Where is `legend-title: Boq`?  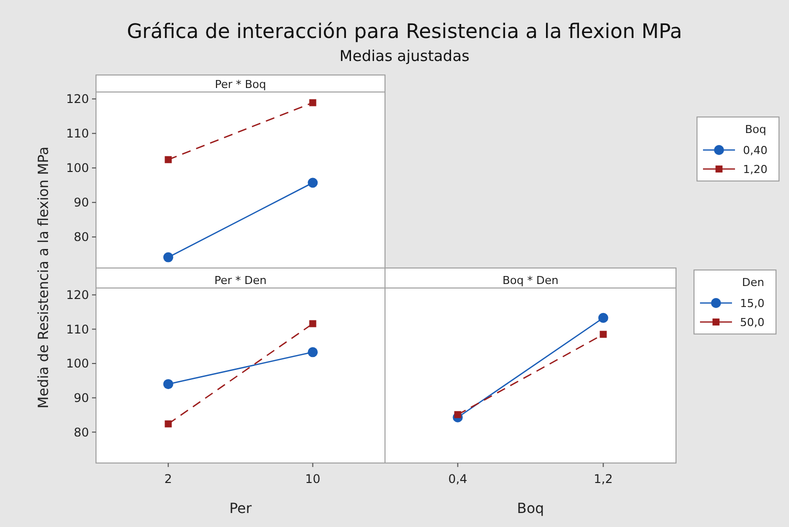 legend-title: Boq is located at coordinates (755, 129).